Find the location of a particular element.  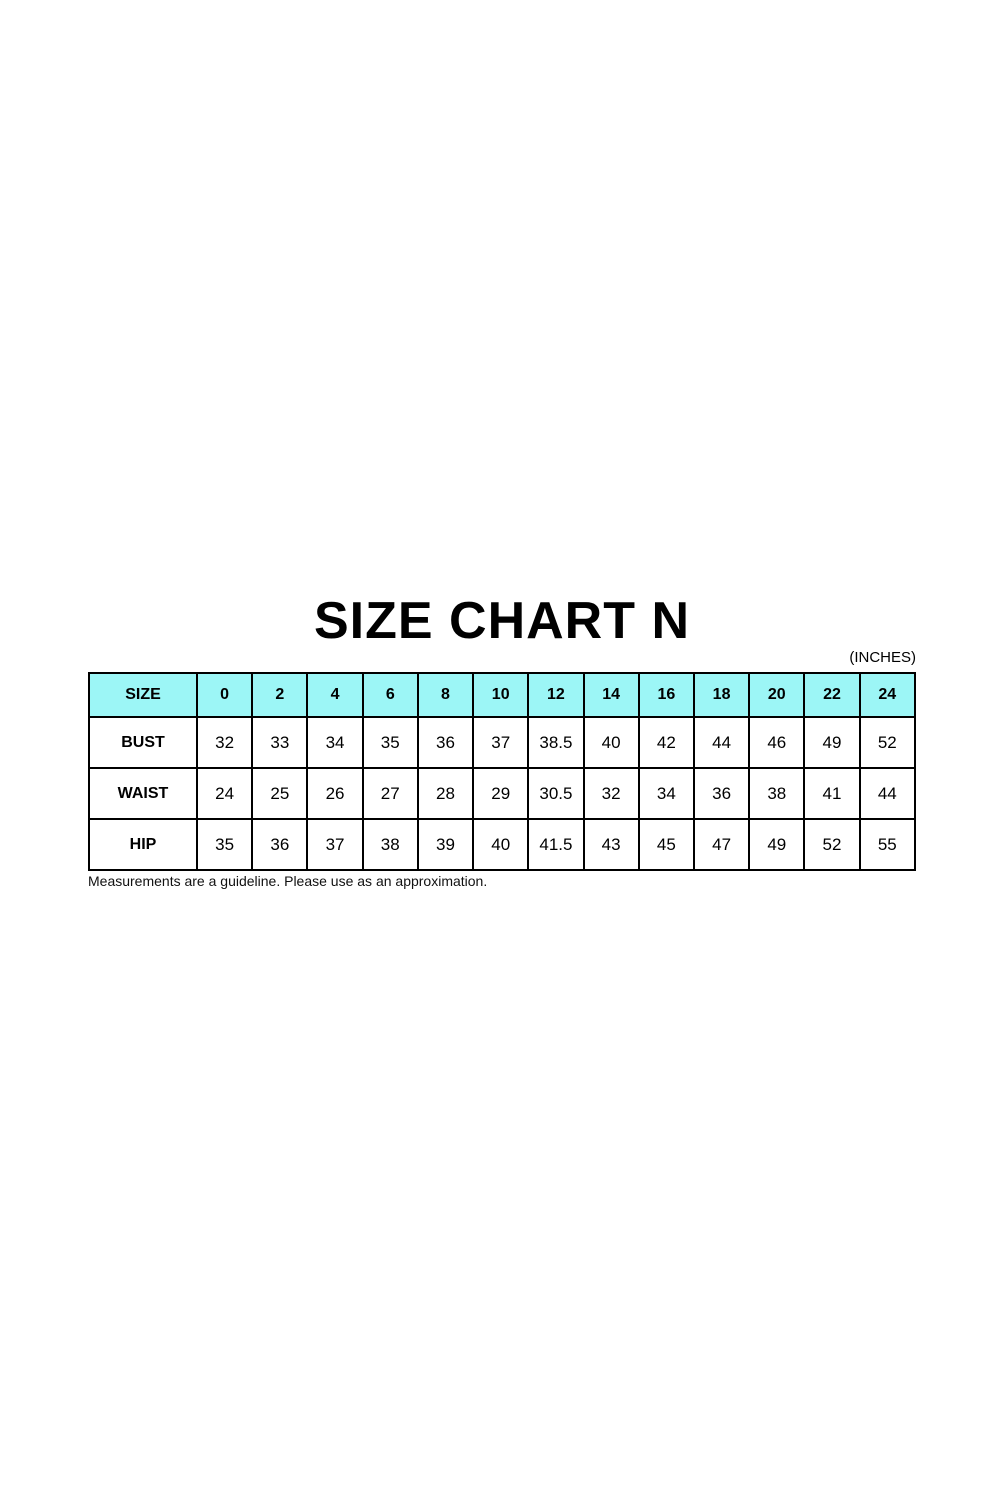

header-cell: 14 is located at coordinates (611, 695).